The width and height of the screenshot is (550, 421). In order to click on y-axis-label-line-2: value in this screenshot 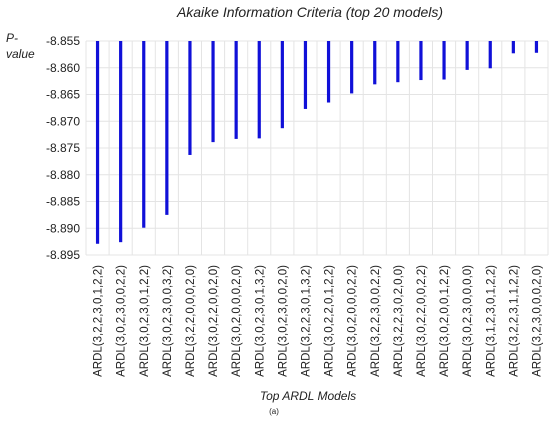, I will do `click(20, 54)`.